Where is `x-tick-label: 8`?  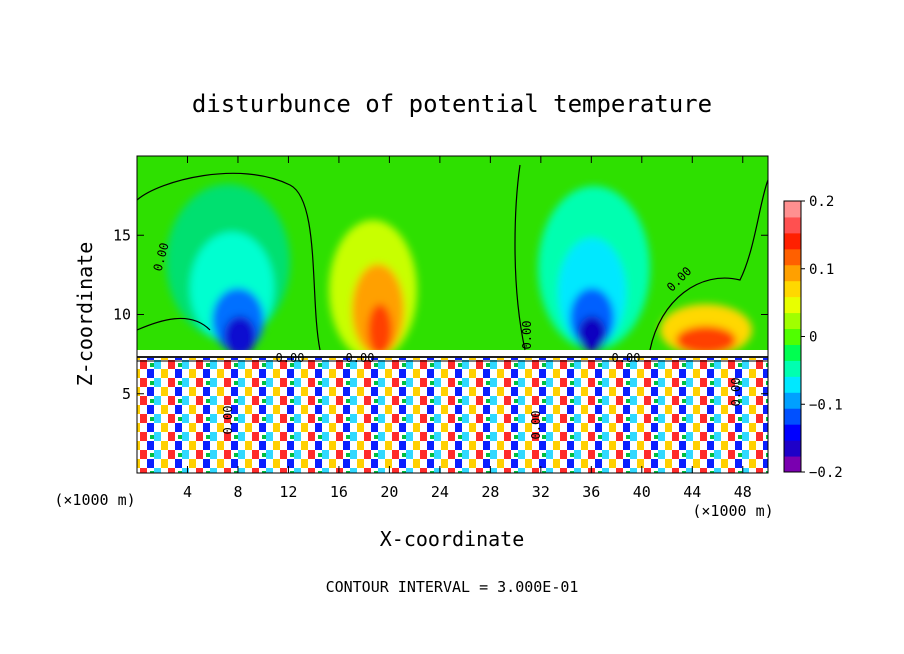 x-tick-label: 8 is located at coordinates (237, 492).